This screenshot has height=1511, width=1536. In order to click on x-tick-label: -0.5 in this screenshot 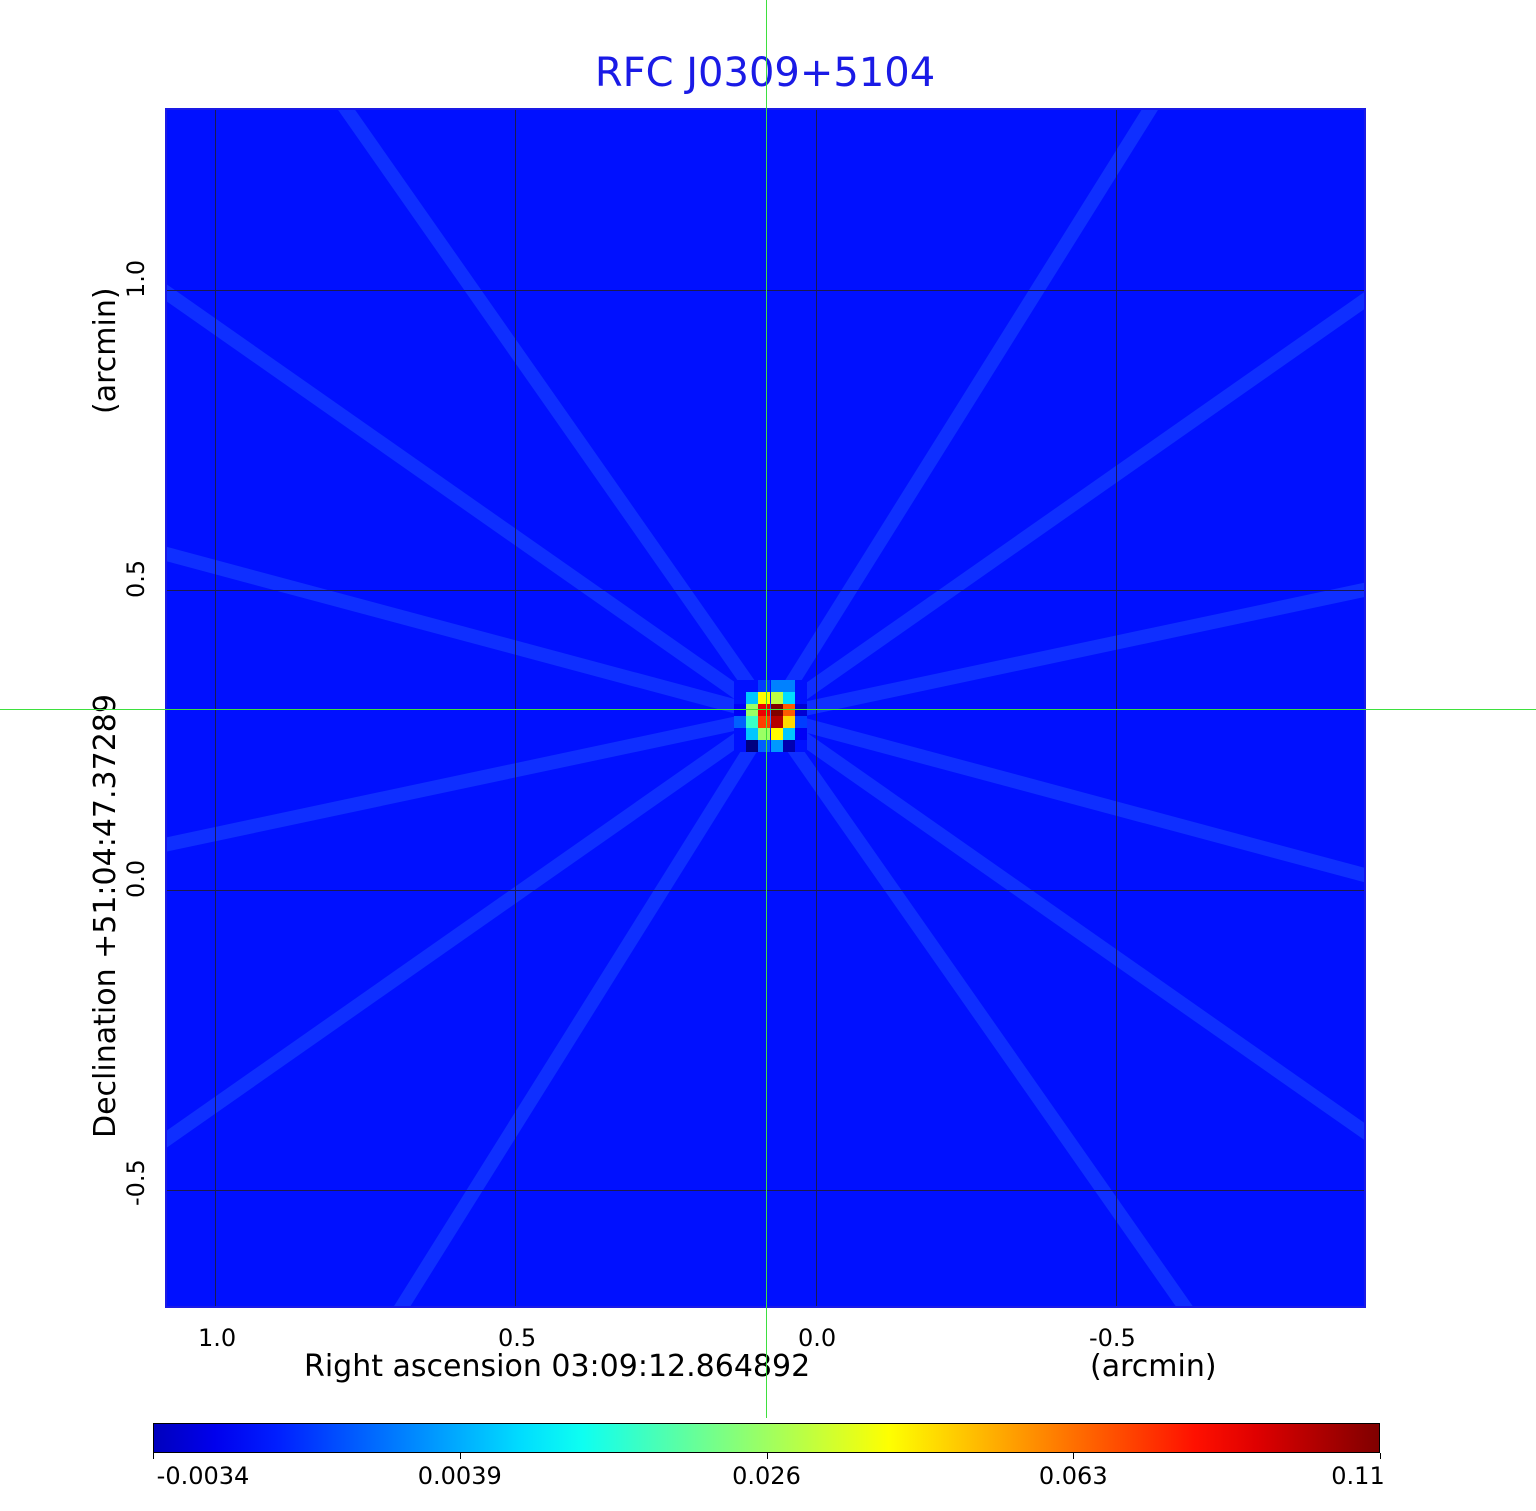, I will do `click(1112, 1338)`.